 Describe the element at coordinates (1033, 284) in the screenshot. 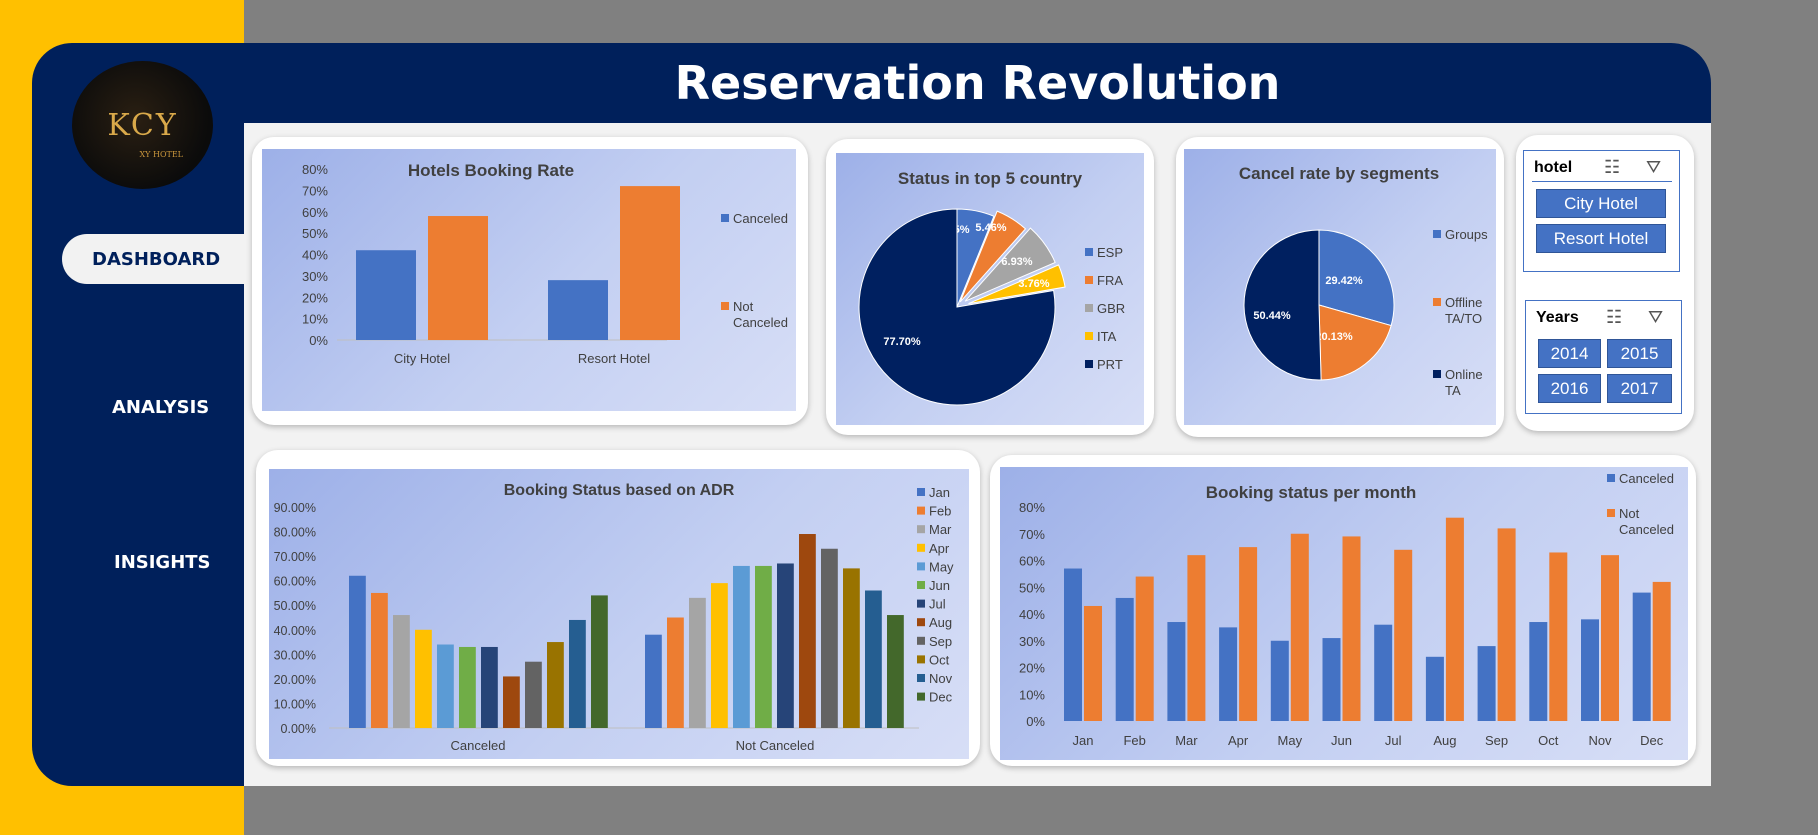

I see `country-data-label: 3.76%` at that location.